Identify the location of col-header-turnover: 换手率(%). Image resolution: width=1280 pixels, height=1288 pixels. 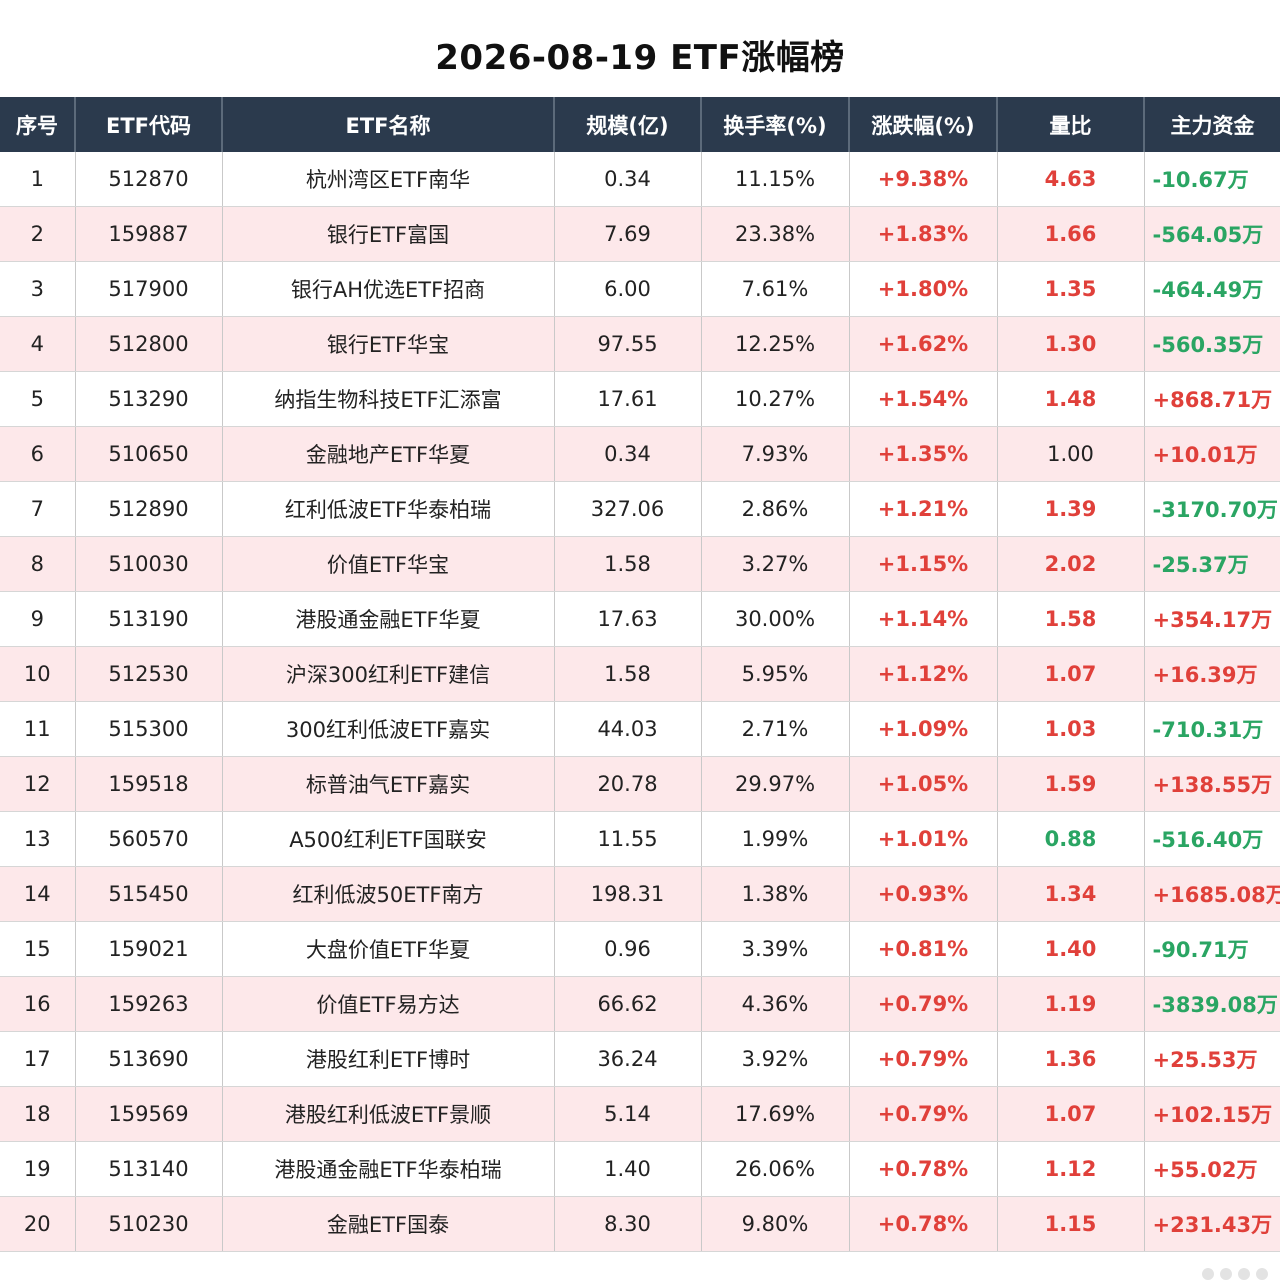
(775, 124).